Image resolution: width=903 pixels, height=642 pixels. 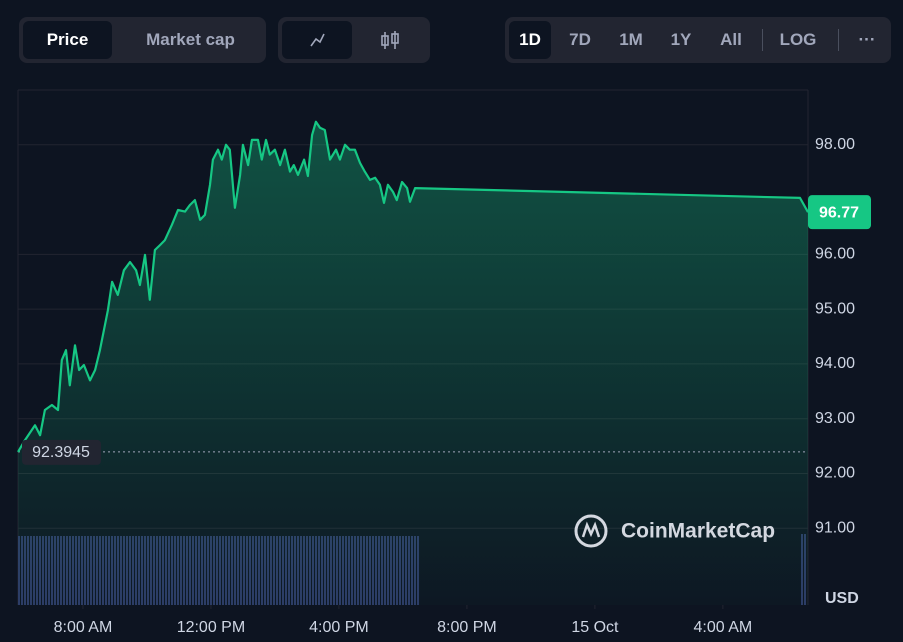 I want to click on candle-icon, so click(x=390, y=40).